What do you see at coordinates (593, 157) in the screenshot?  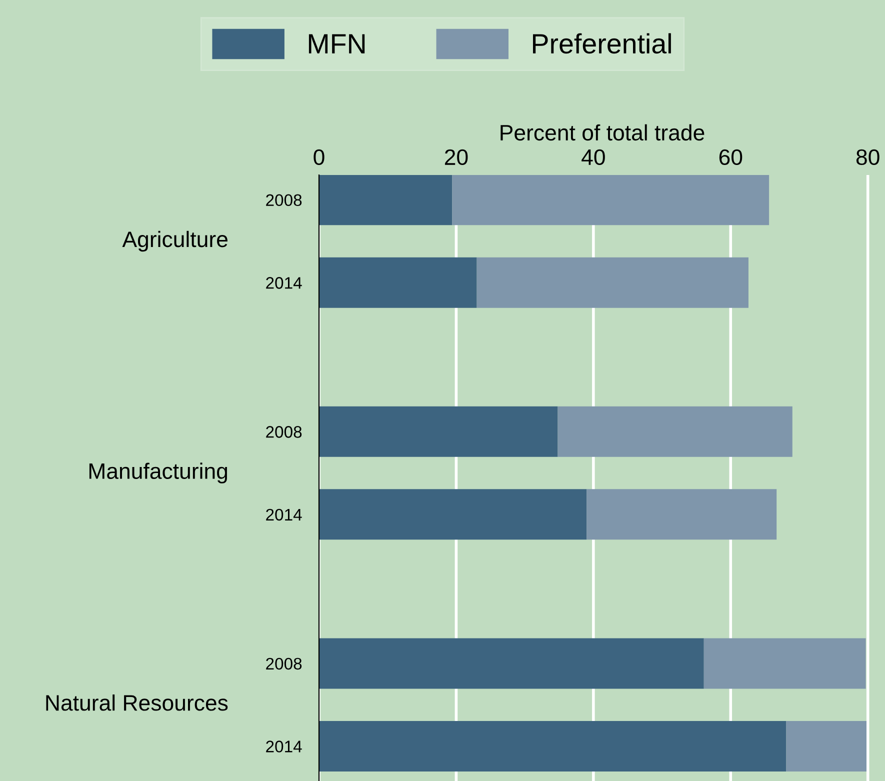 I see `x-tick-label: 40` at bounding box center [593, 157].